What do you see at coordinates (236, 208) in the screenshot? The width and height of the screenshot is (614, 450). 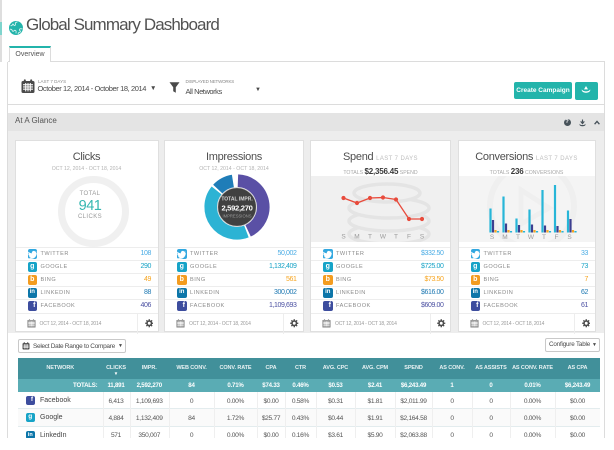 I see `svg-text: 2,592,270` at bounding box center [236, 208].